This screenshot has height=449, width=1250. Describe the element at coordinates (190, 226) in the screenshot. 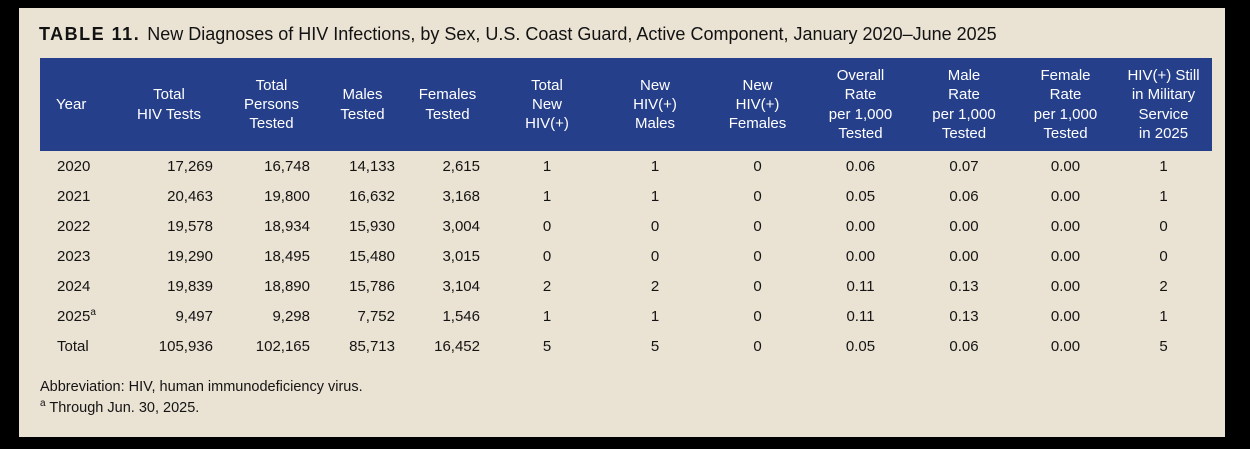

I see `total-hiv-tests-cell: 19,578` at that location.